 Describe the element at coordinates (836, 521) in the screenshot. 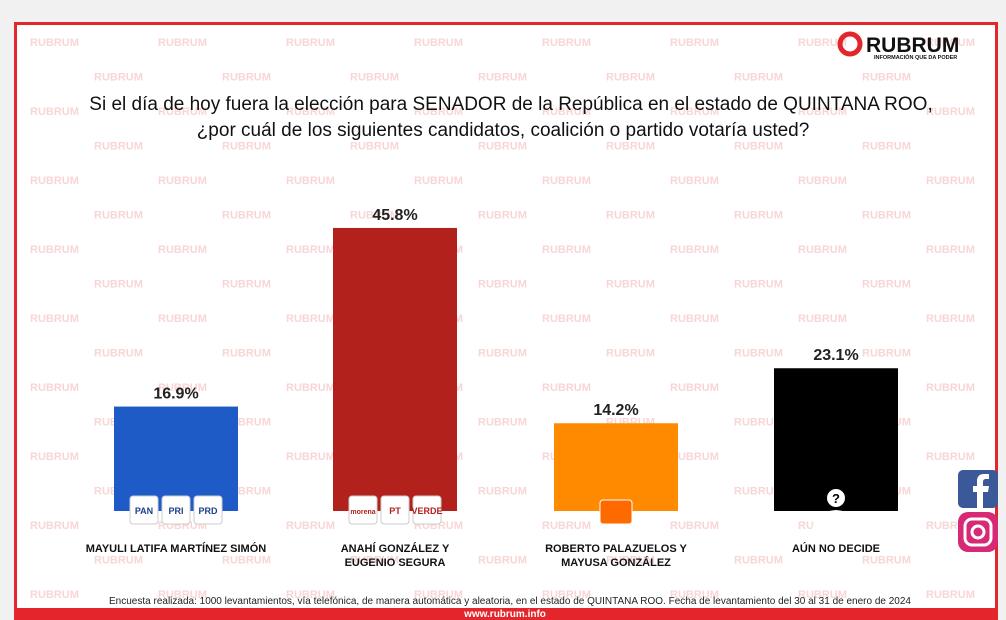

I see `silhouette-body` at that location.